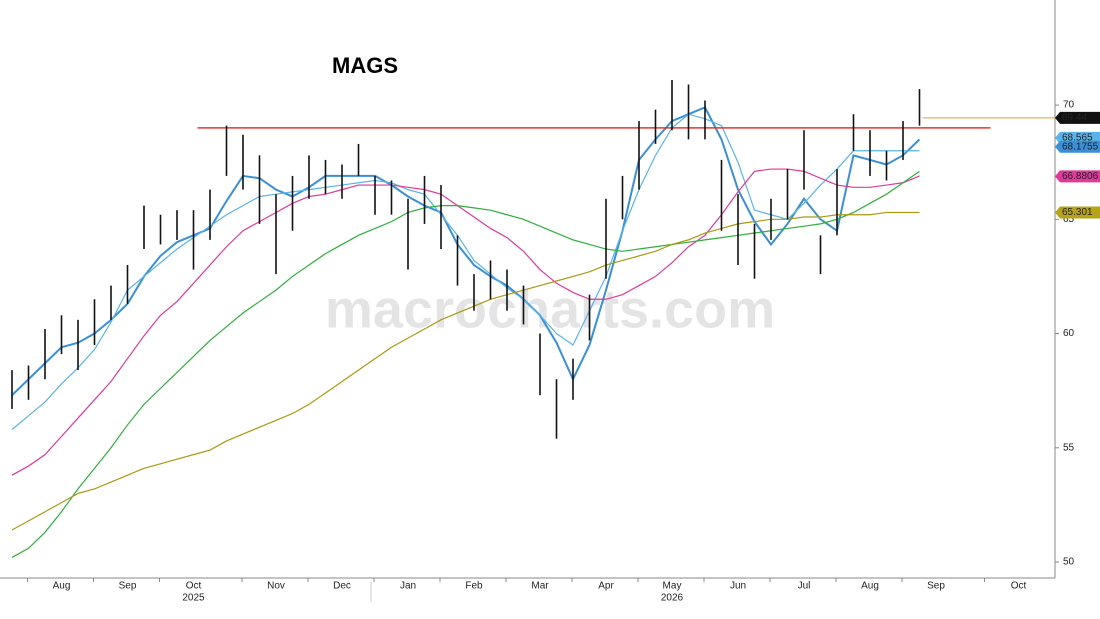  Describe the element at coordinates (1069, 219) in the screenshot. I see `y-tick-label: 65` at that location.